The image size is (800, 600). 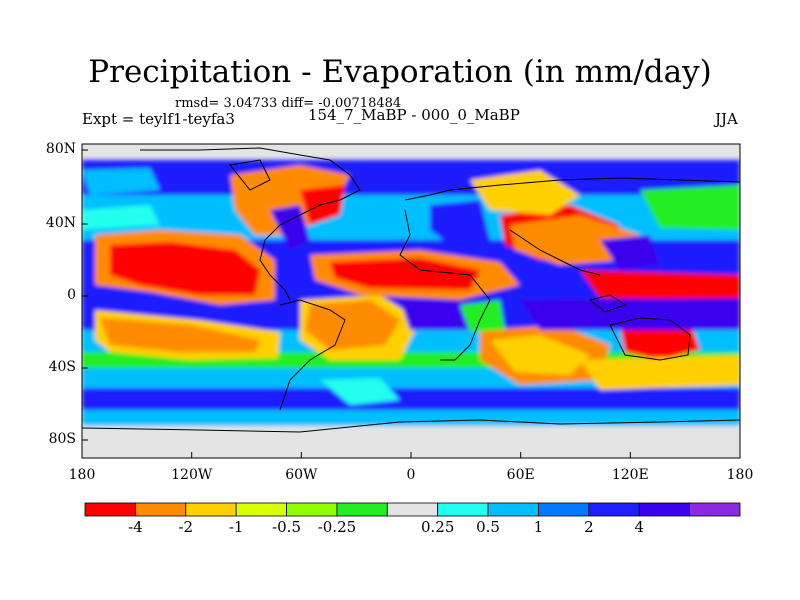 I want to click on colorbar-label: 2, so click(x=589, y=527).